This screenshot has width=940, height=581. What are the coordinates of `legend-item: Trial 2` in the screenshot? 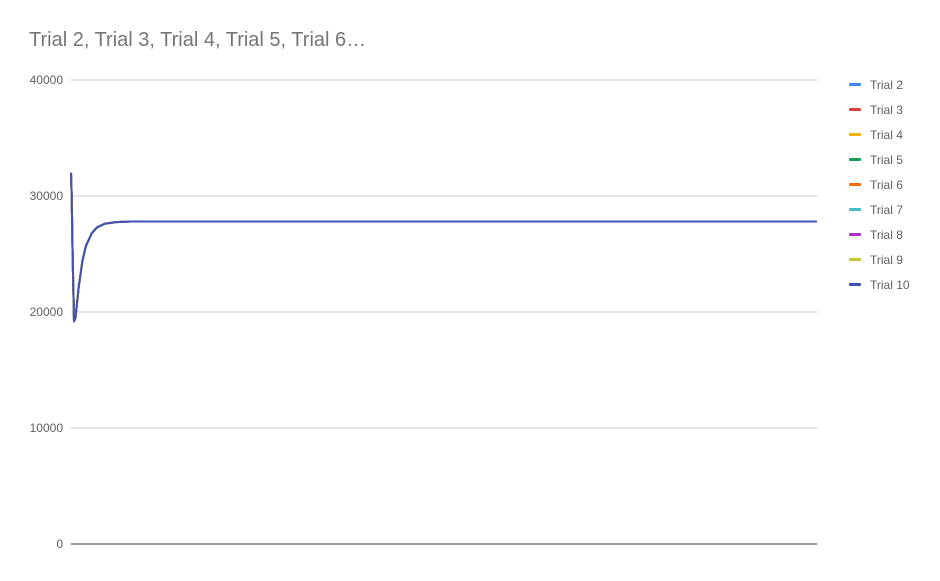 It's located at (879, 84).